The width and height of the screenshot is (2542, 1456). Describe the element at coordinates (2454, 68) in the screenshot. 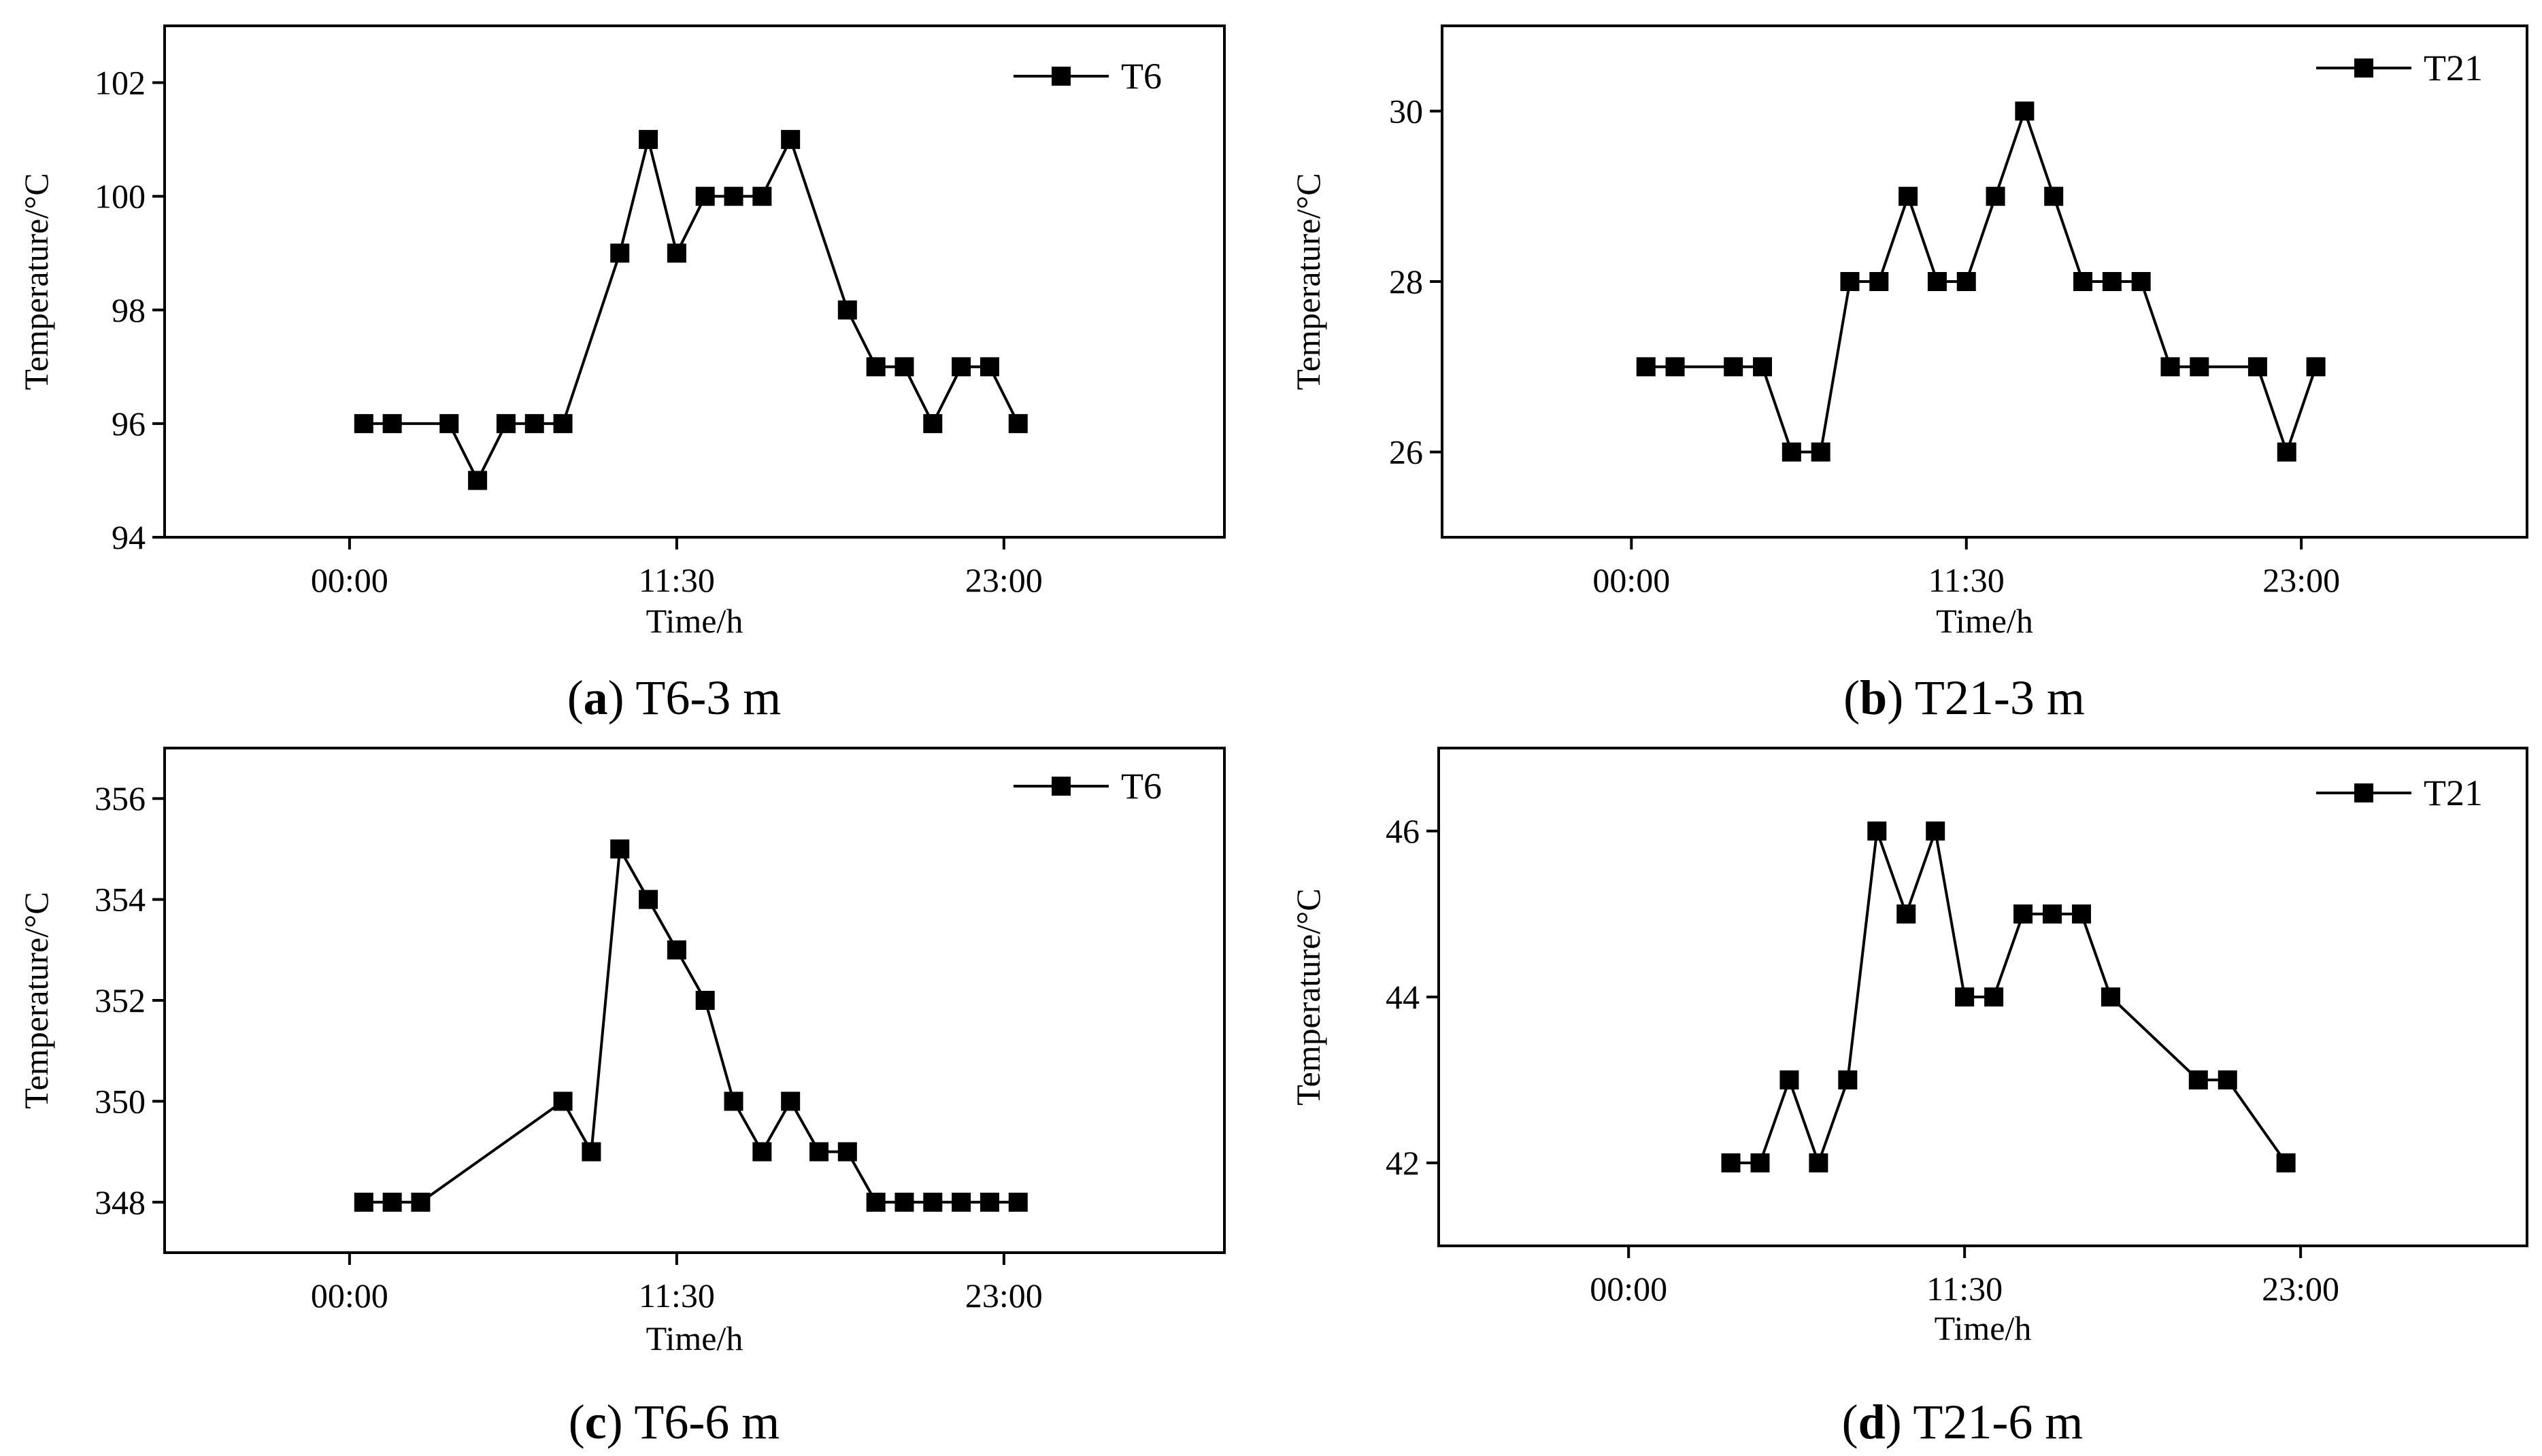

I see `legend-label-b: T21` at that location.